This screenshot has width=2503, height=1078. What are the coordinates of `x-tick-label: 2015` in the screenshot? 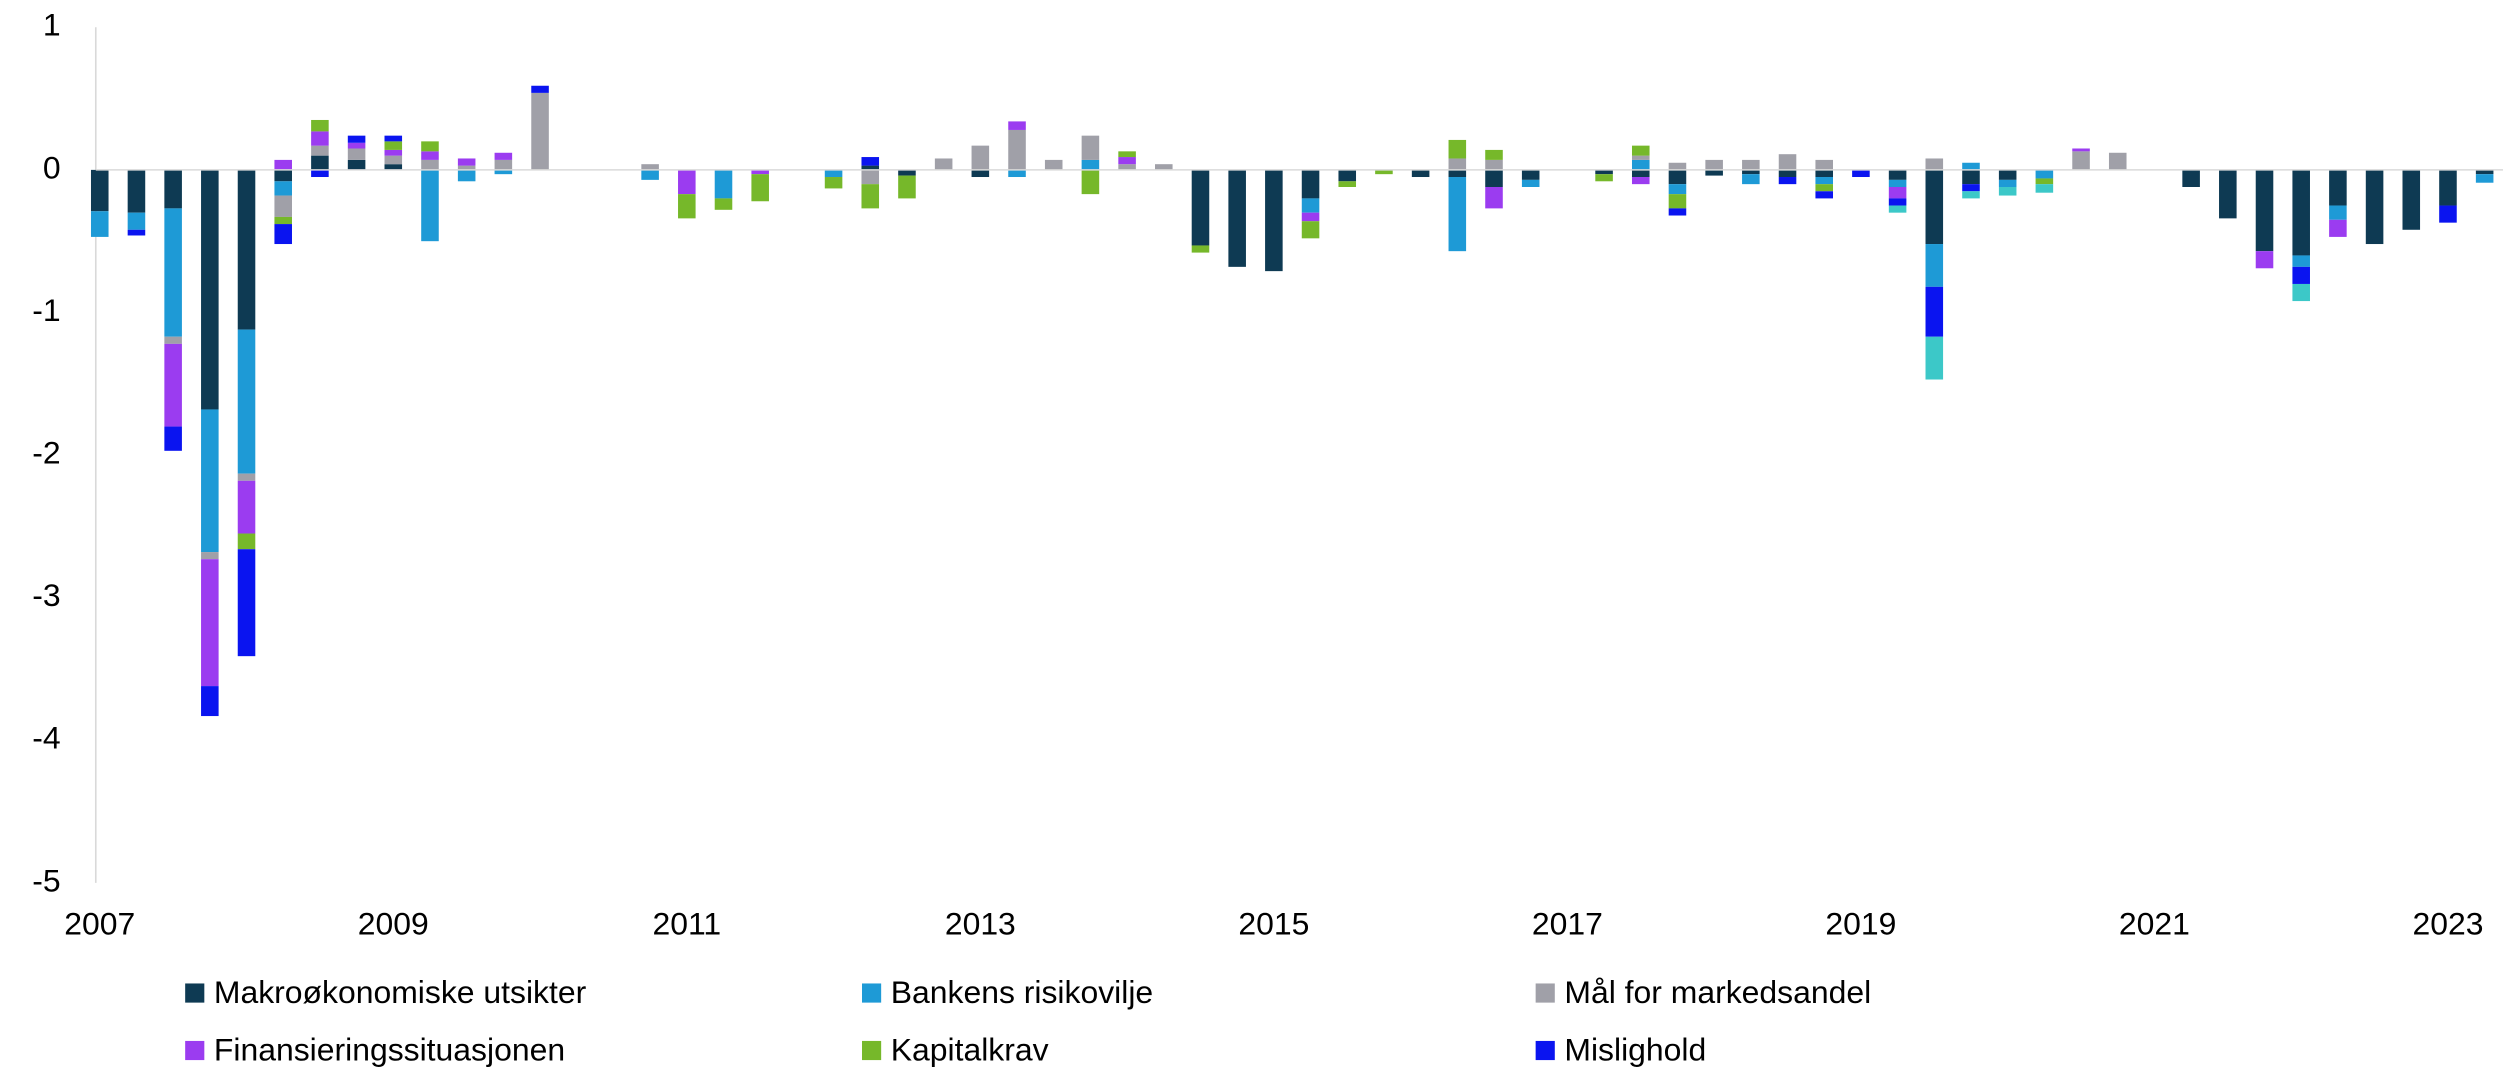 It's located at (1273, 923).